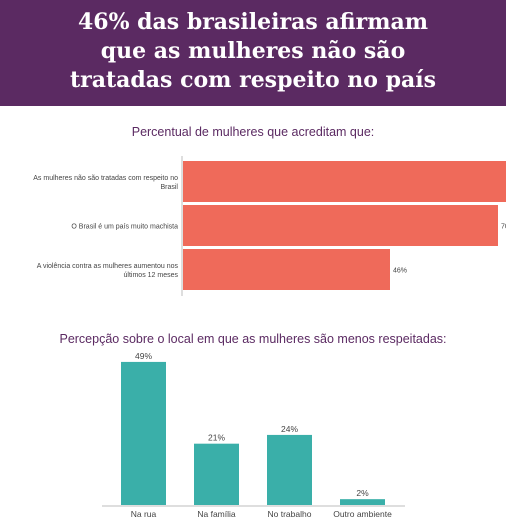  Describe the element at coordinates (400, 271) in the screenshot. I see `horizontal-bar-value-label: 46%` at that location.